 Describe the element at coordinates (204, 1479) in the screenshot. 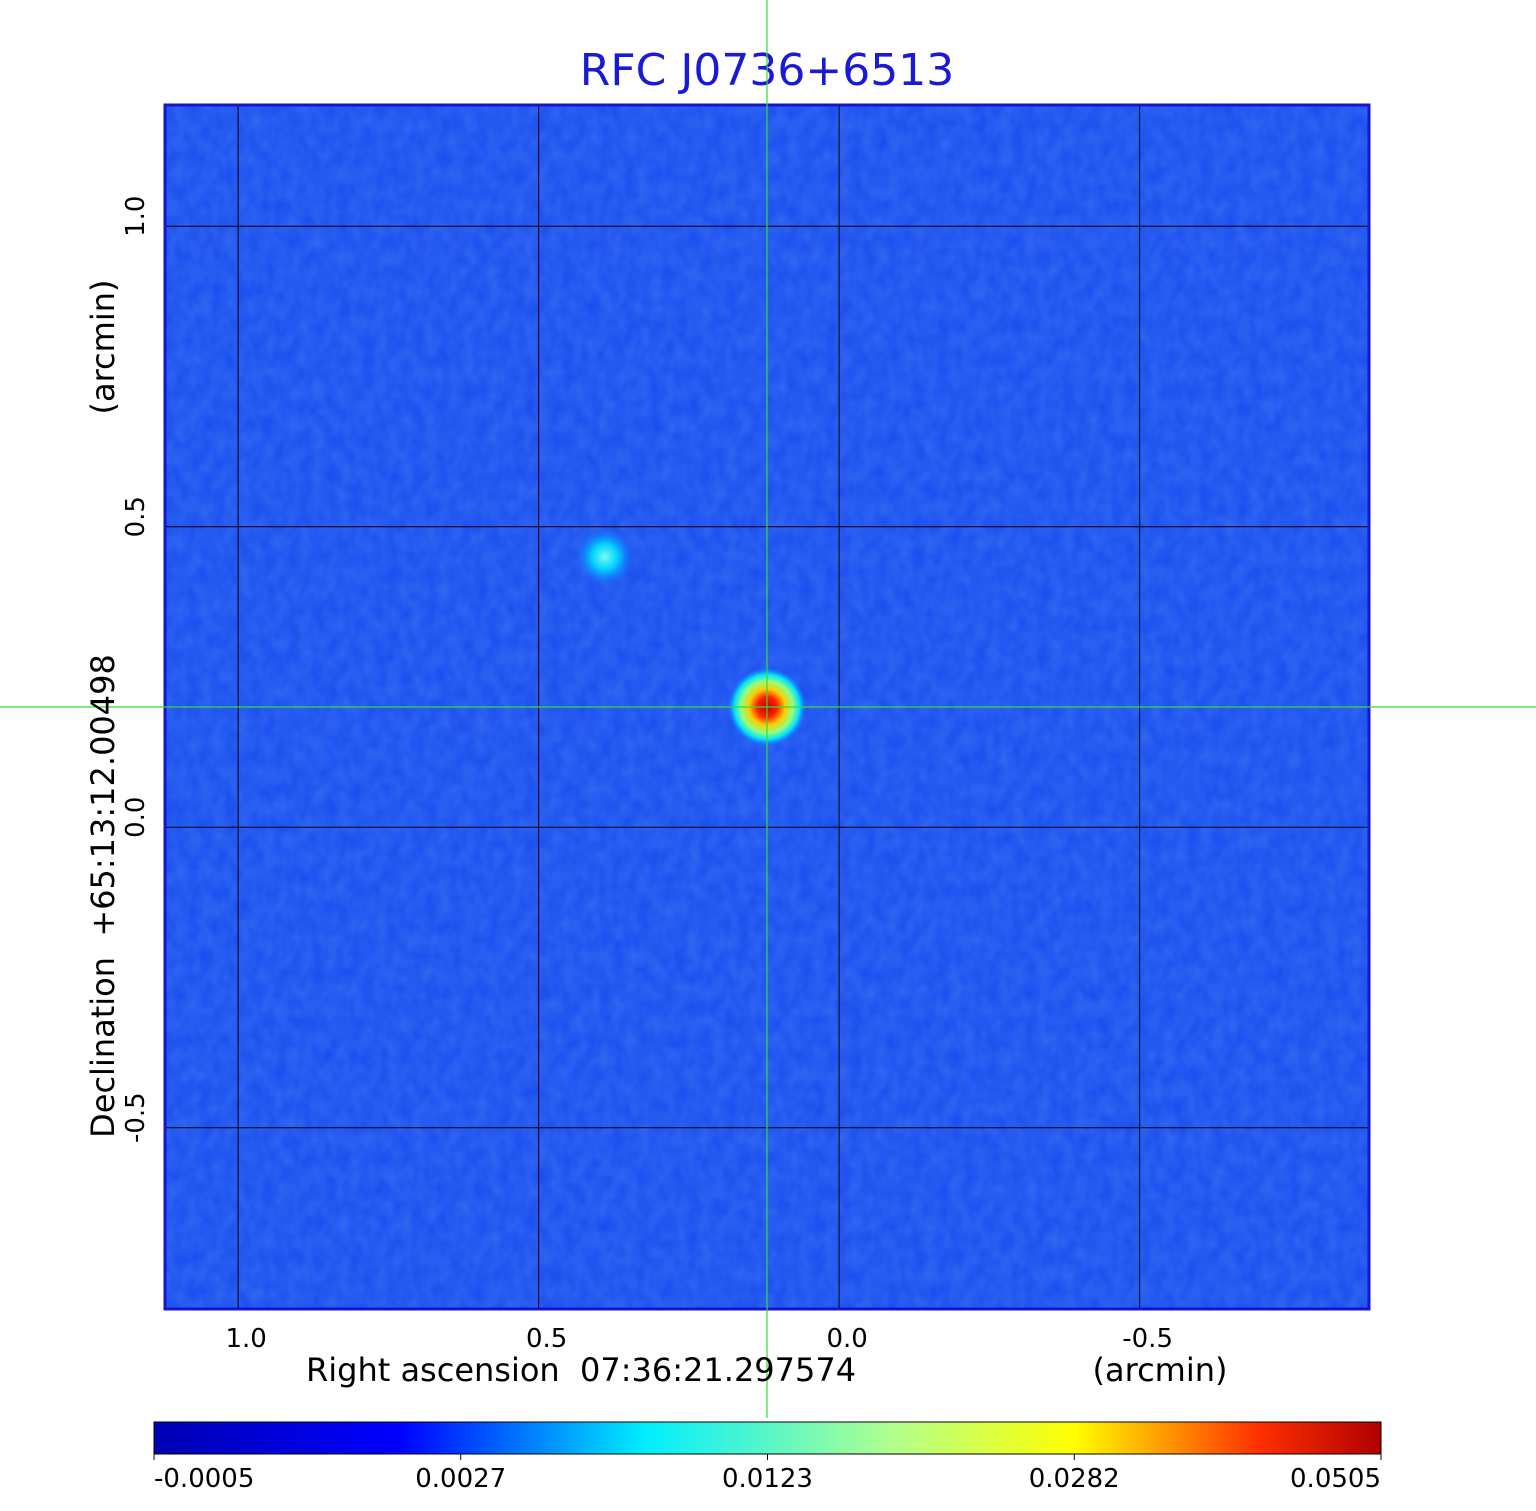

I see `colorbar-tick-label: -0.0005` at that location.